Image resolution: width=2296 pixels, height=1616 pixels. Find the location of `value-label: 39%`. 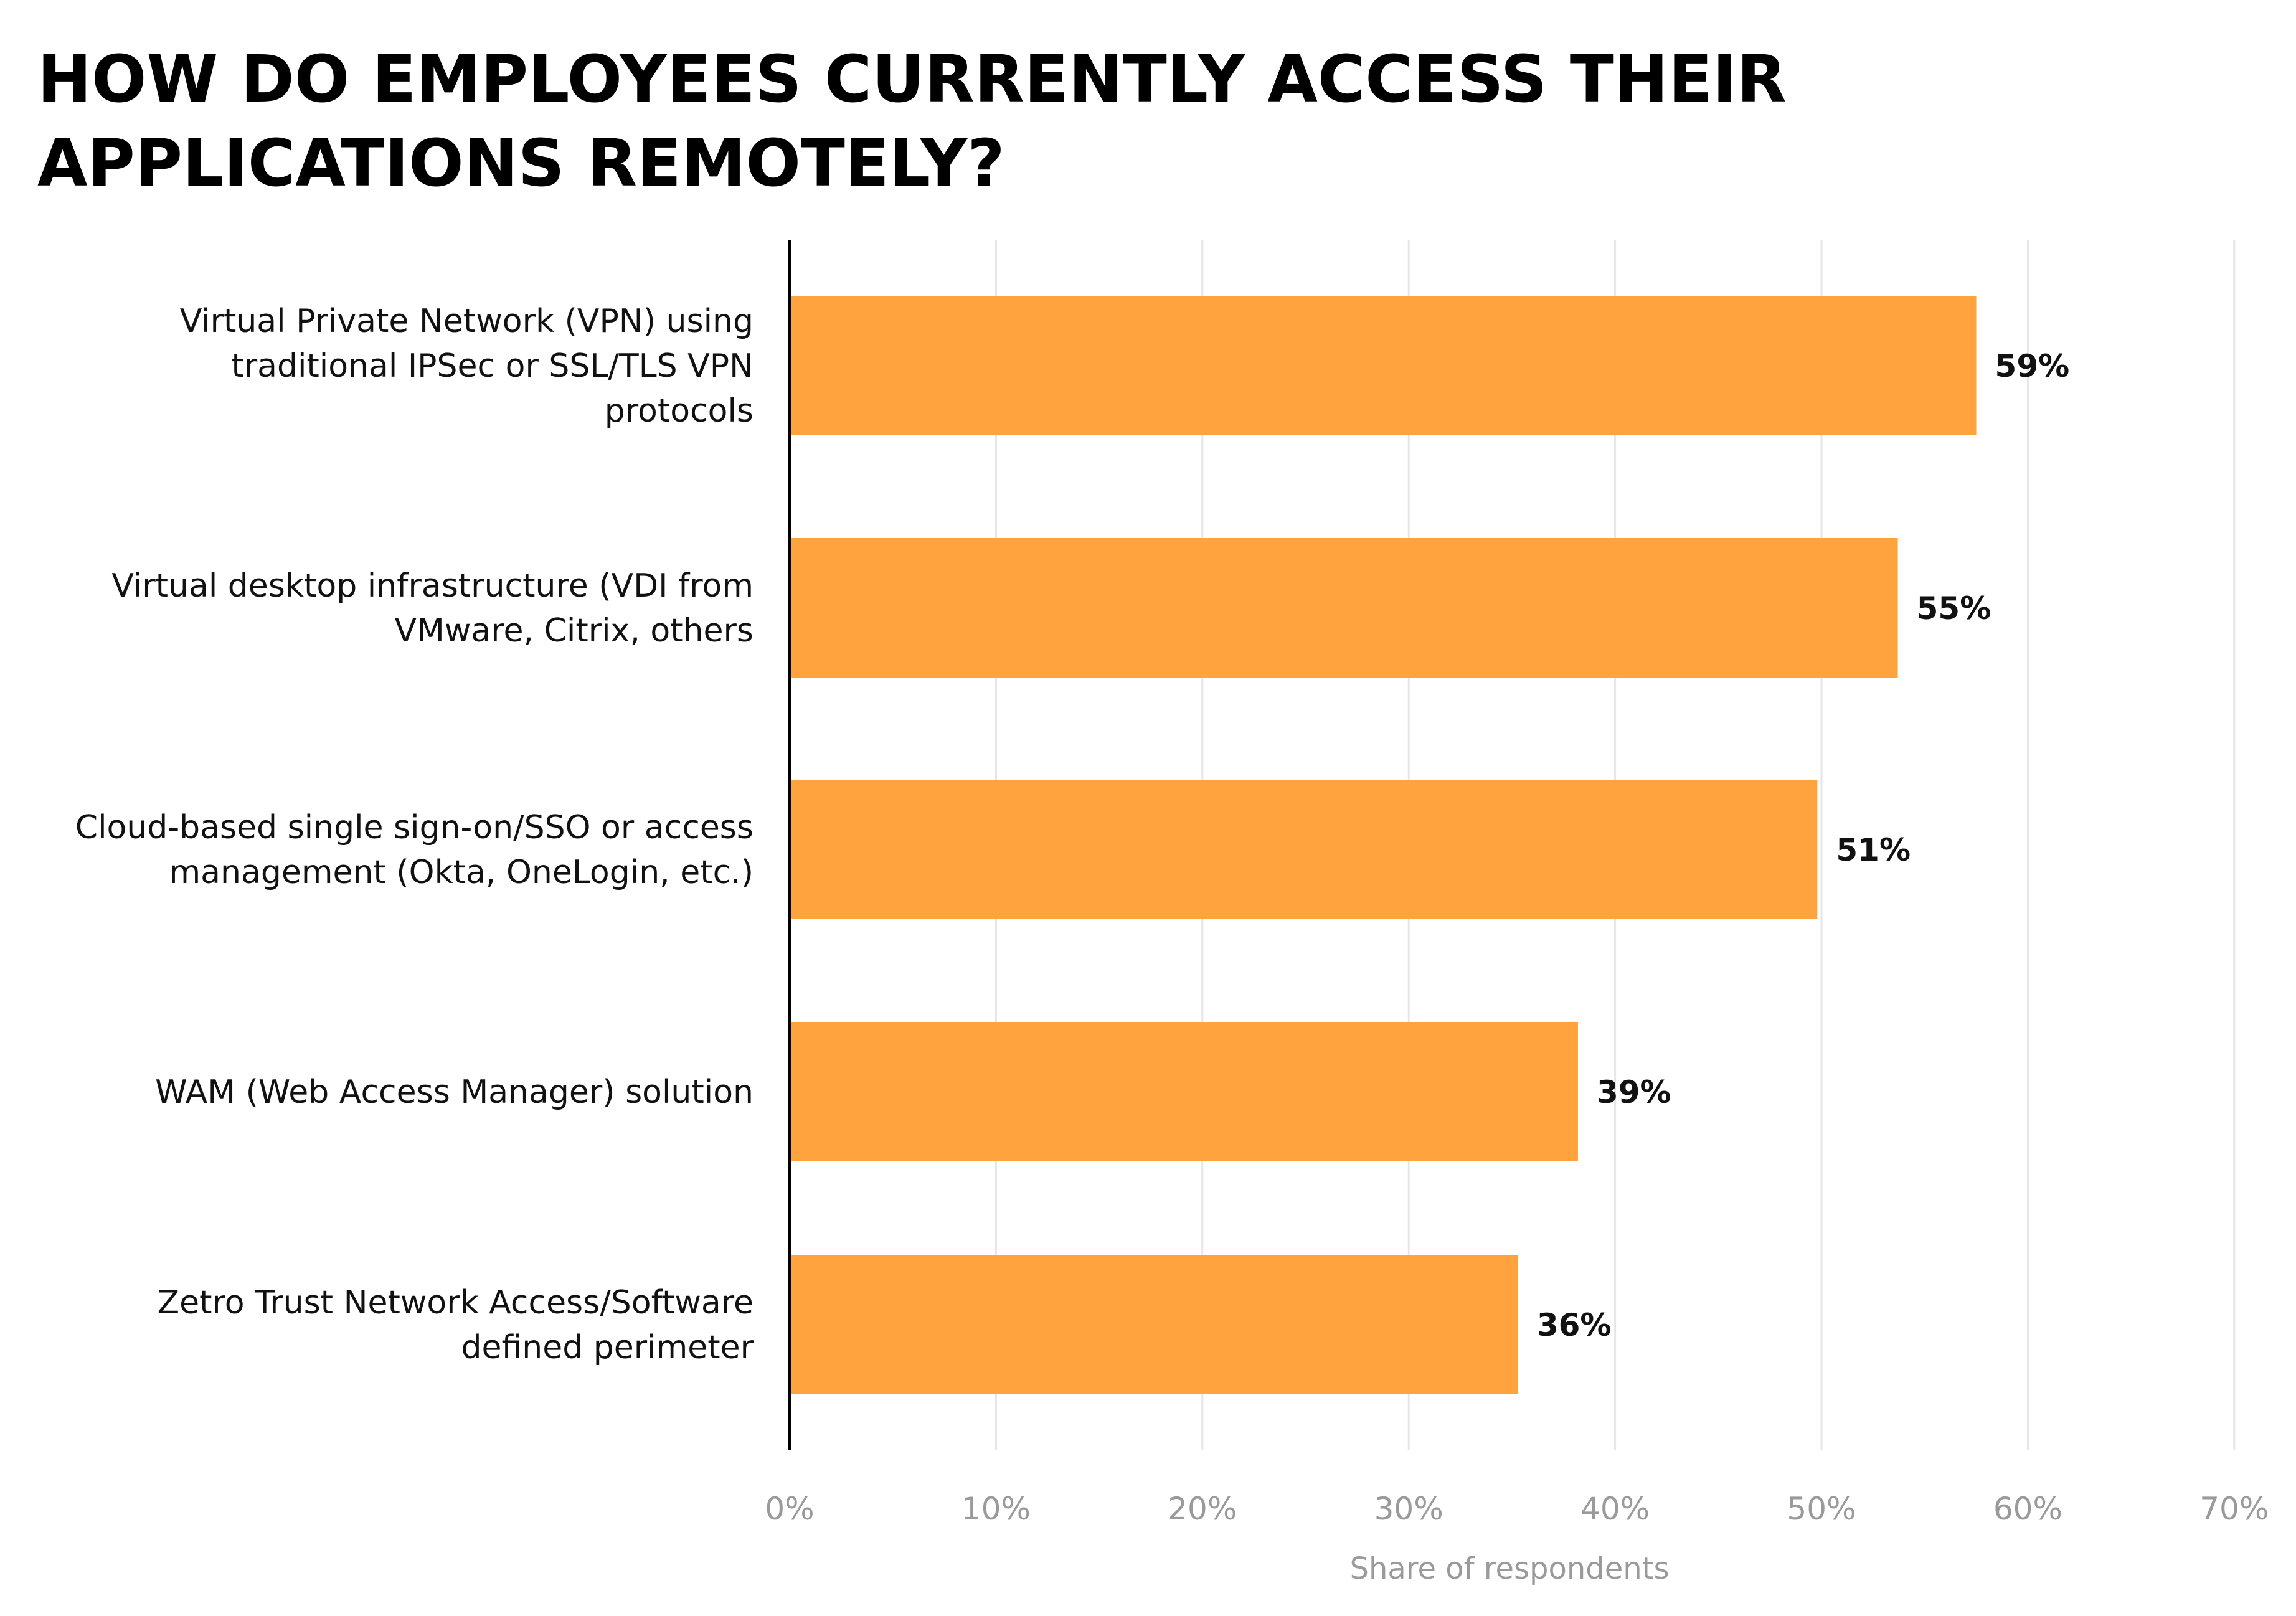

value-label: 39% is located at coordinates (1634, 1092).